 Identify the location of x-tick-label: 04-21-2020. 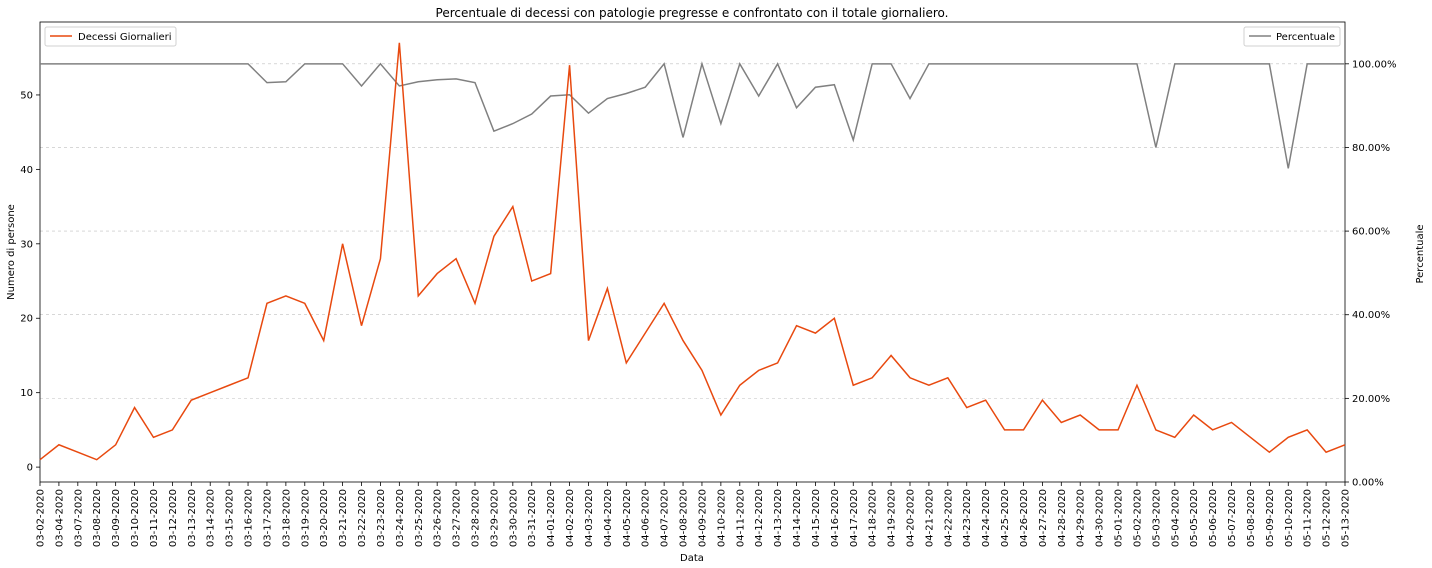
(929, 518).